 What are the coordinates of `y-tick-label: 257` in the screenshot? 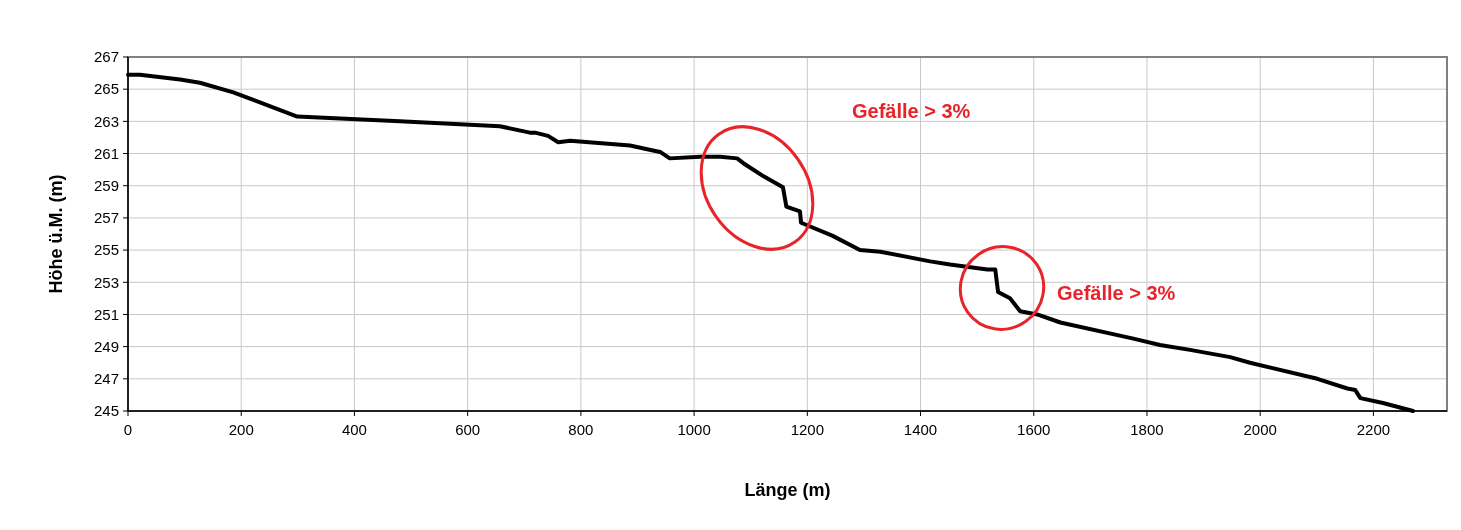 It's located at (106, 218).